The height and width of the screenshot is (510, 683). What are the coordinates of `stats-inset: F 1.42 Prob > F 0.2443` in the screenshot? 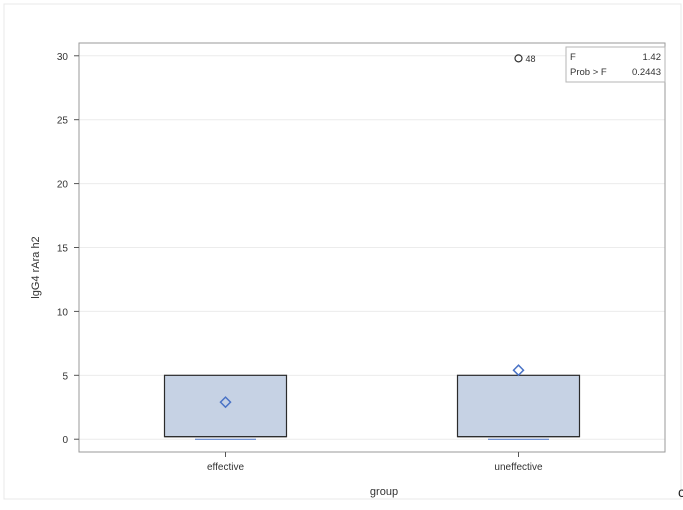 It's located at (615, 64).